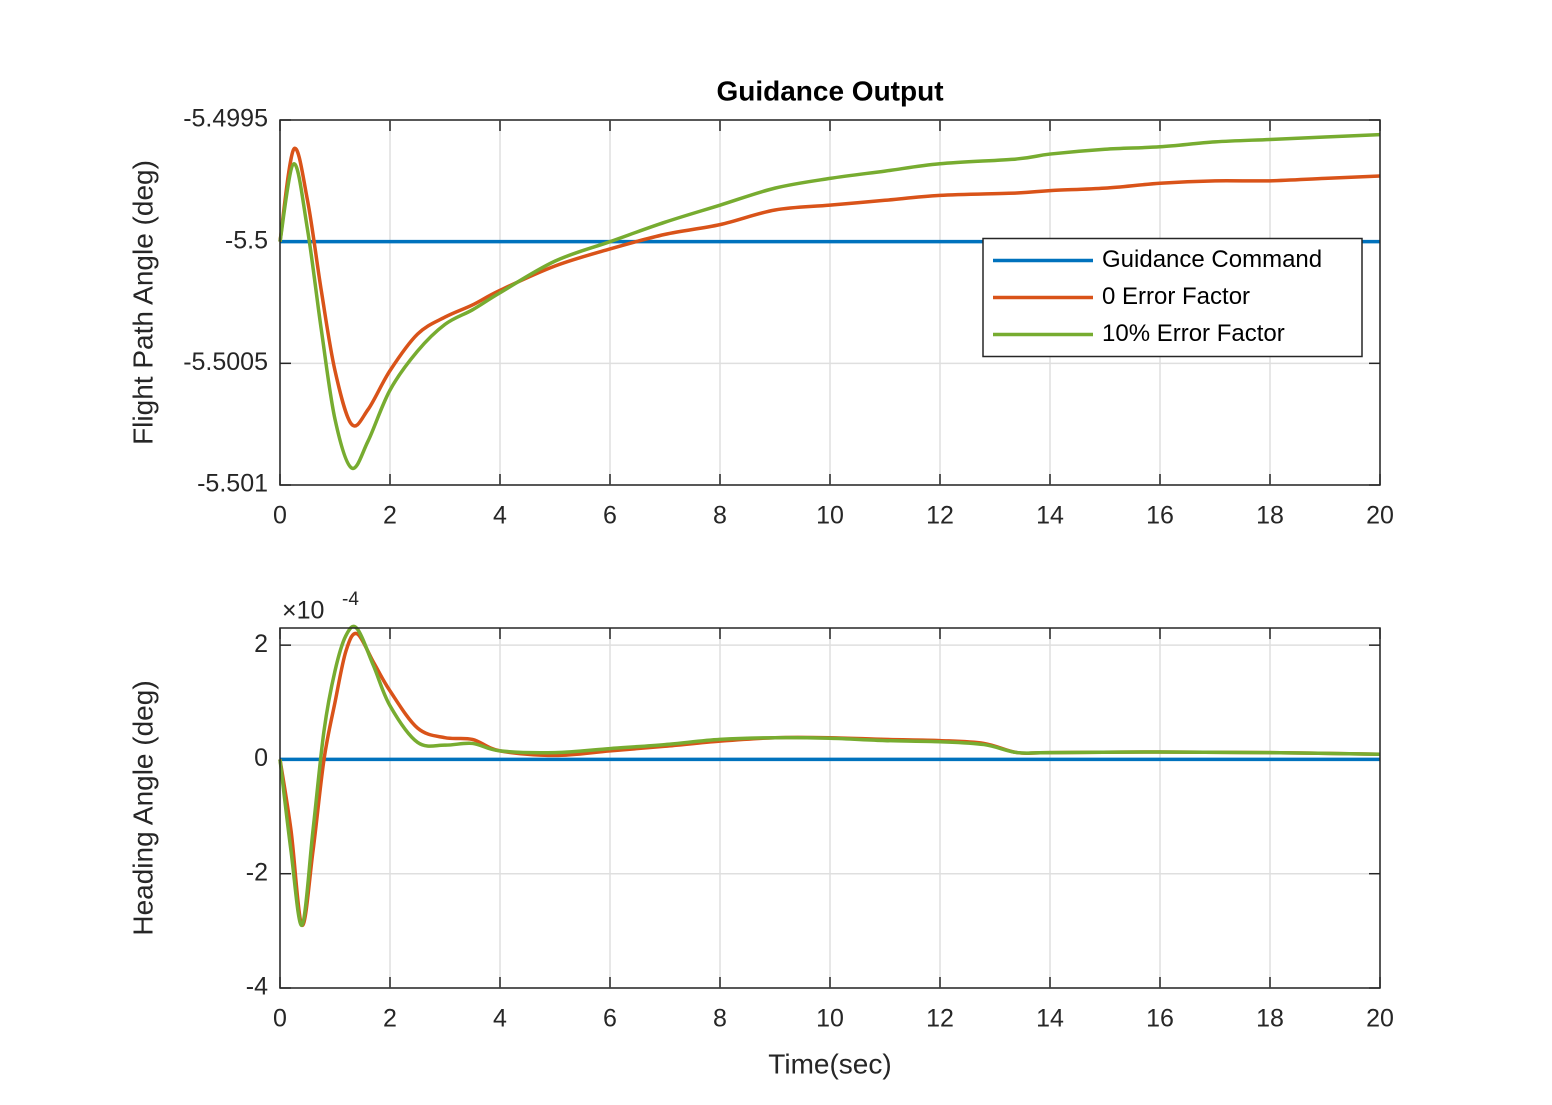  I want to click on y-tick-label: -4, so click(257, 987).